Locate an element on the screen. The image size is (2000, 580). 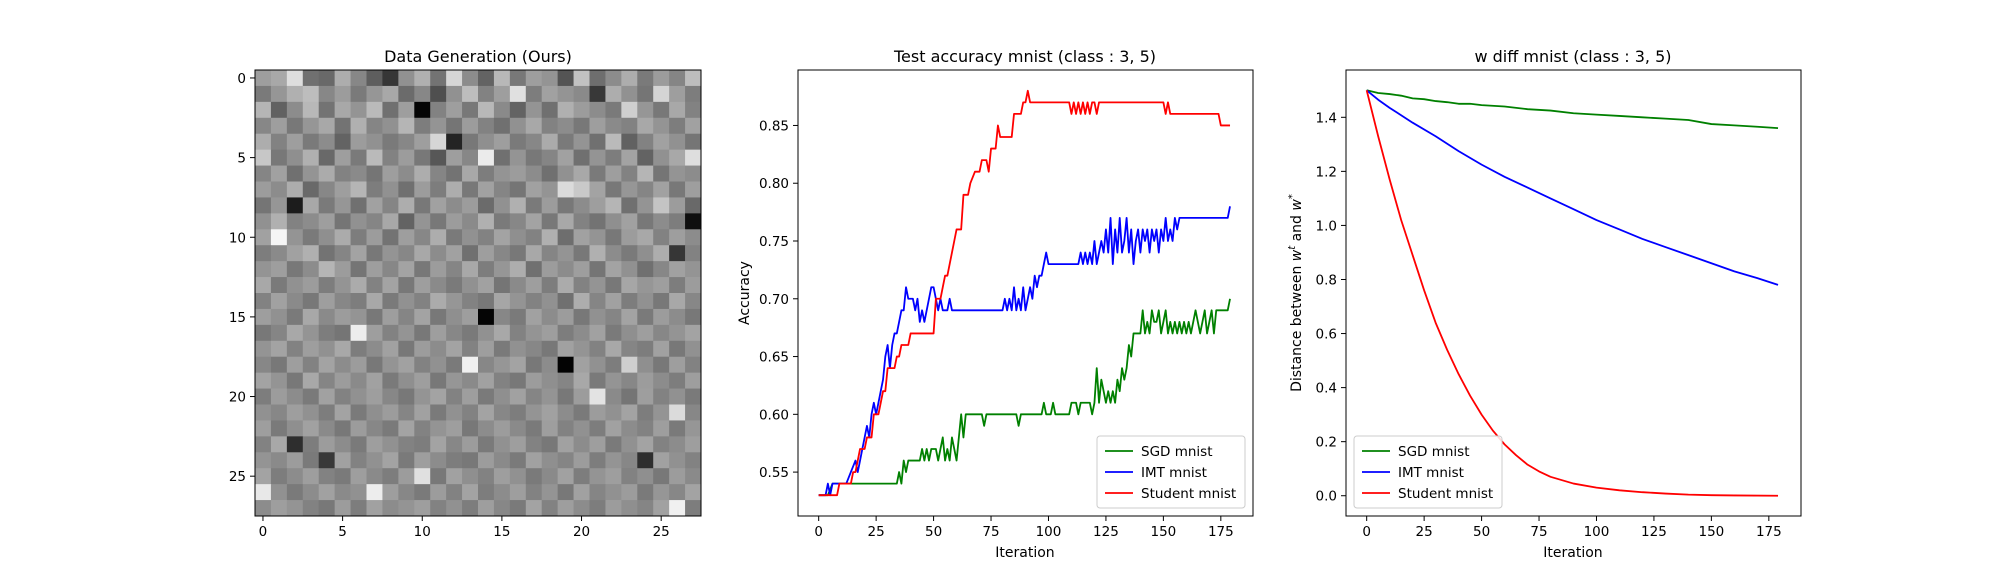
accuracy-legend-label: IMT mnist is located at coordinates (1174, 473).